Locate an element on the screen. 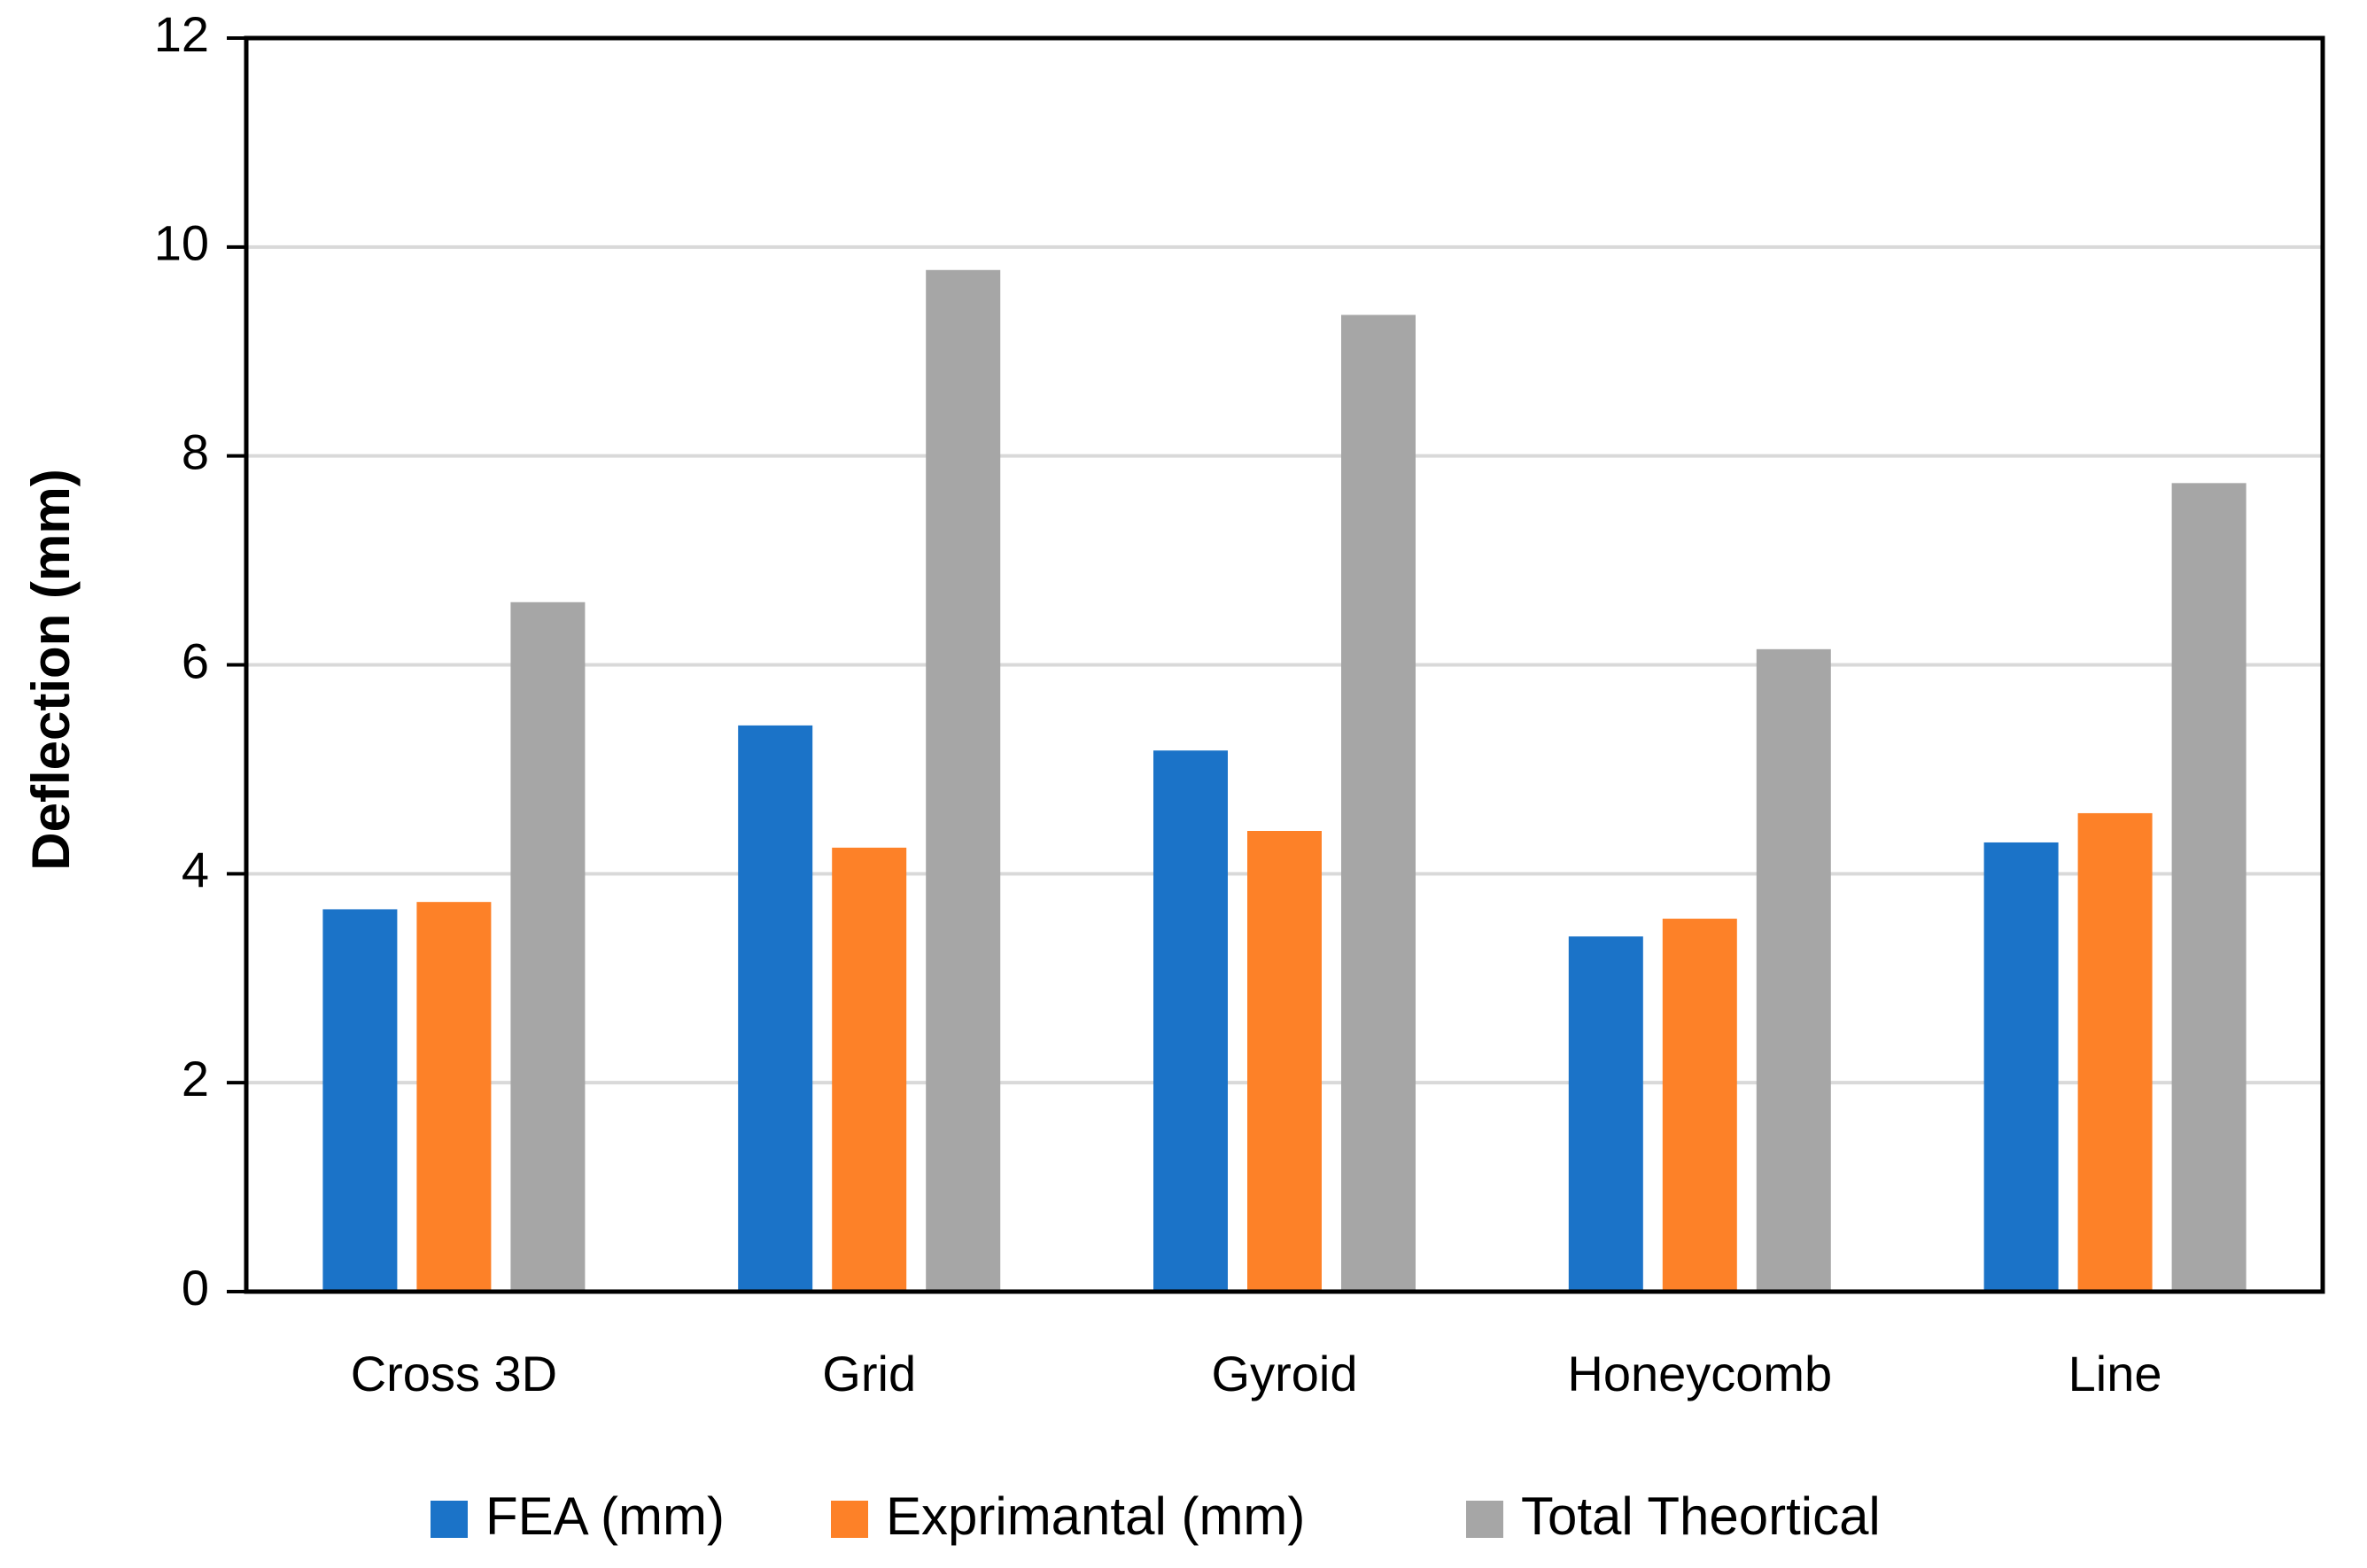 Image resolution: width=2367 pixels, height=1568 pixels. bar-exprimantal-mm-cross-3d is located at coordinates (454, 1097).